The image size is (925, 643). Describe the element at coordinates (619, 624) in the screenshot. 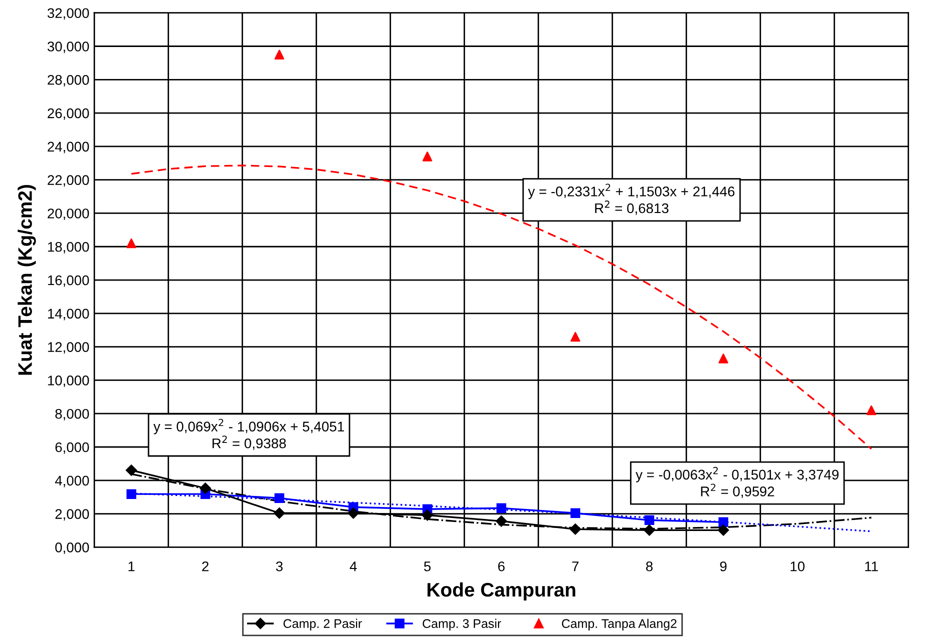

I see `legend-label: Camp. Tanpa Alang2` at that location.